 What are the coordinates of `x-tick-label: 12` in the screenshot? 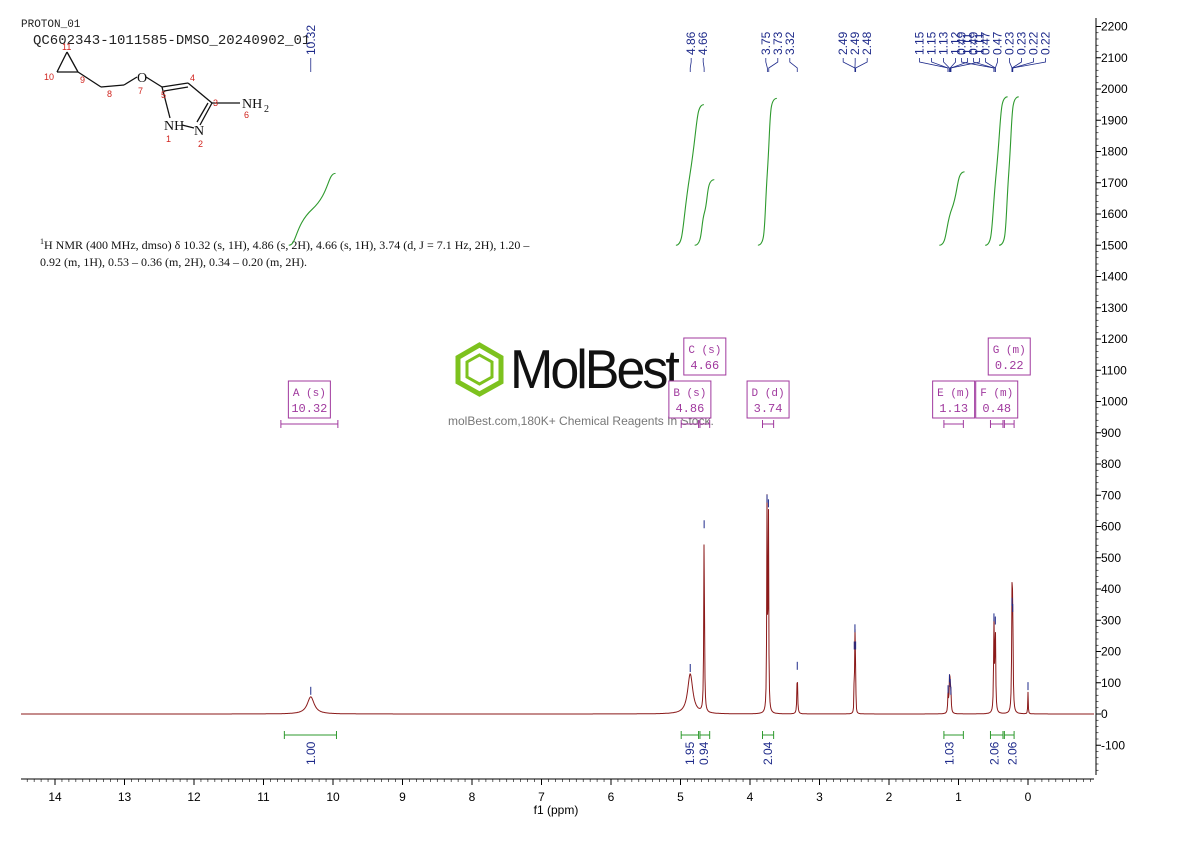 It's located at (194, 797).